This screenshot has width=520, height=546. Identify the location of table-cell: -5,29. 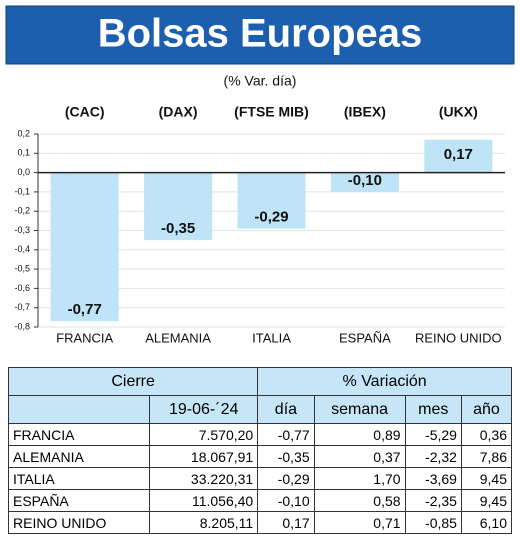
(433, 434).